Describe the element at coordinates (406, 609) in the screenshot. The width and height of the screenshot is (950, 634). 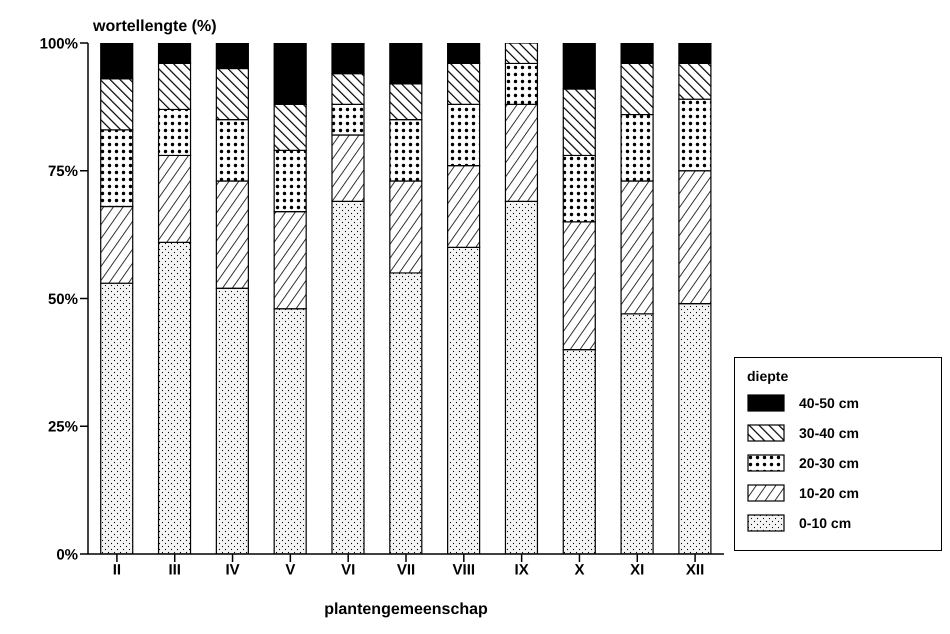
I see `x-axis-title: plantengemeenschap` at that location.